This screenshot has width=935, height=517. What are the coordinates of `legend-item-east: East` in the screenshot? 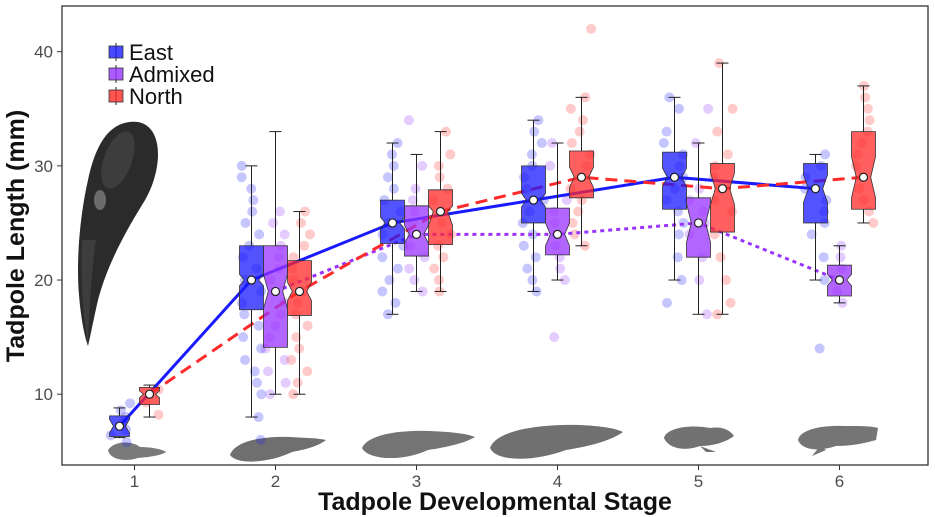 It's located at (140, 52).